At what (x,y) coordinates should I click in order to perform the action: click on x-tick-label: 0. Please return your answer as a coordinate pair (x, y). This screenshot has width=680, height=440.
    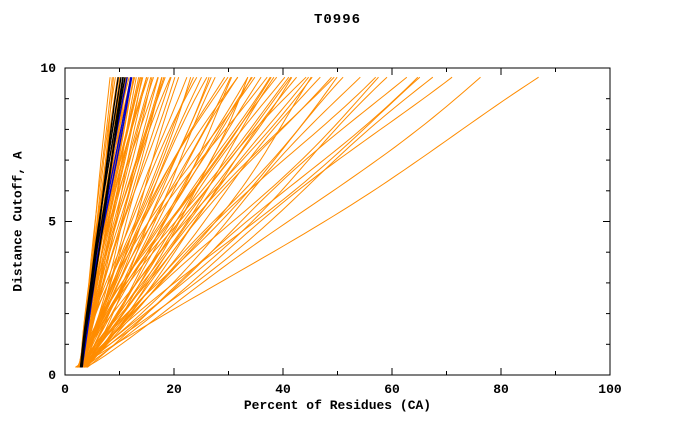
    Looking at the image, I should click on (65, 389).